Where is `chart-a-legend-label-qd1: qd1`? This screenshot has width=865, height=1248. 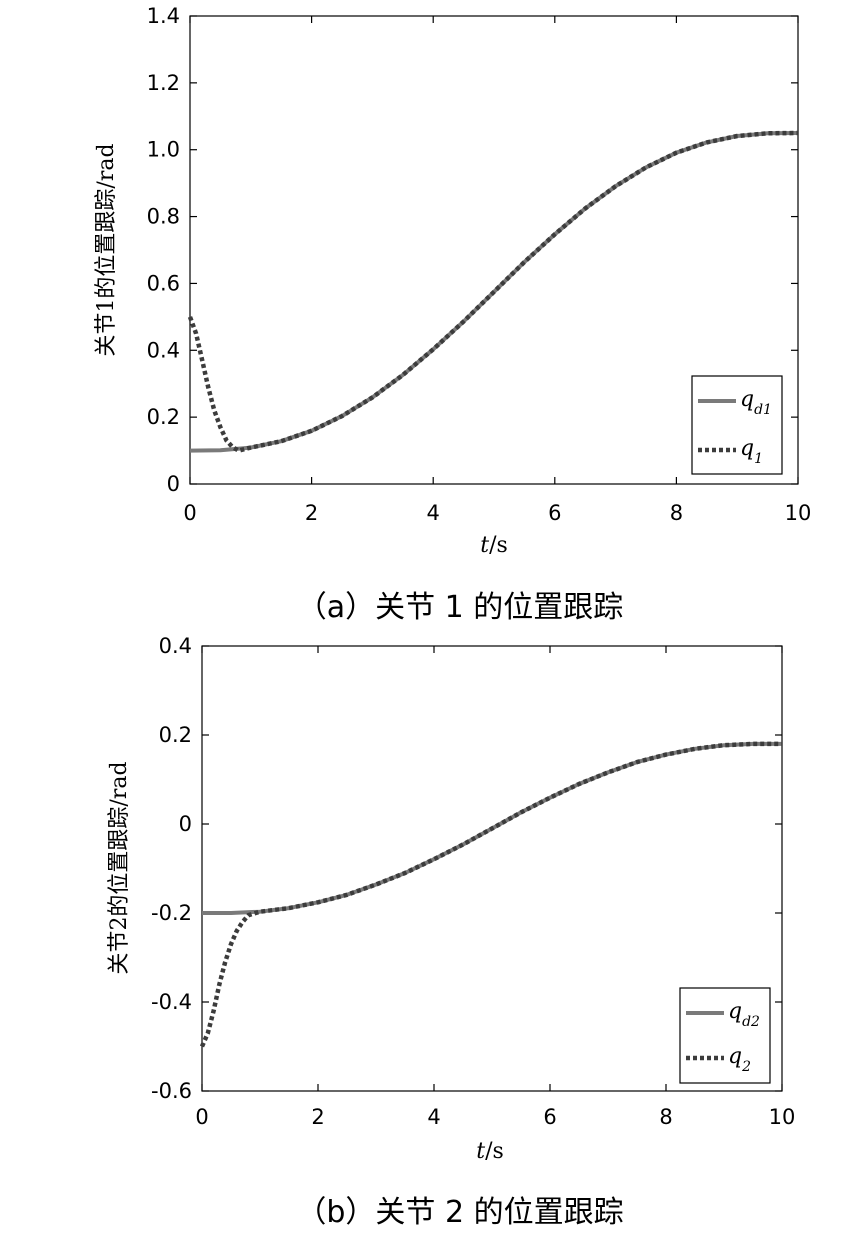 chart-a-legend-label-qd1: qd1 is located at coordinates (756, 402).